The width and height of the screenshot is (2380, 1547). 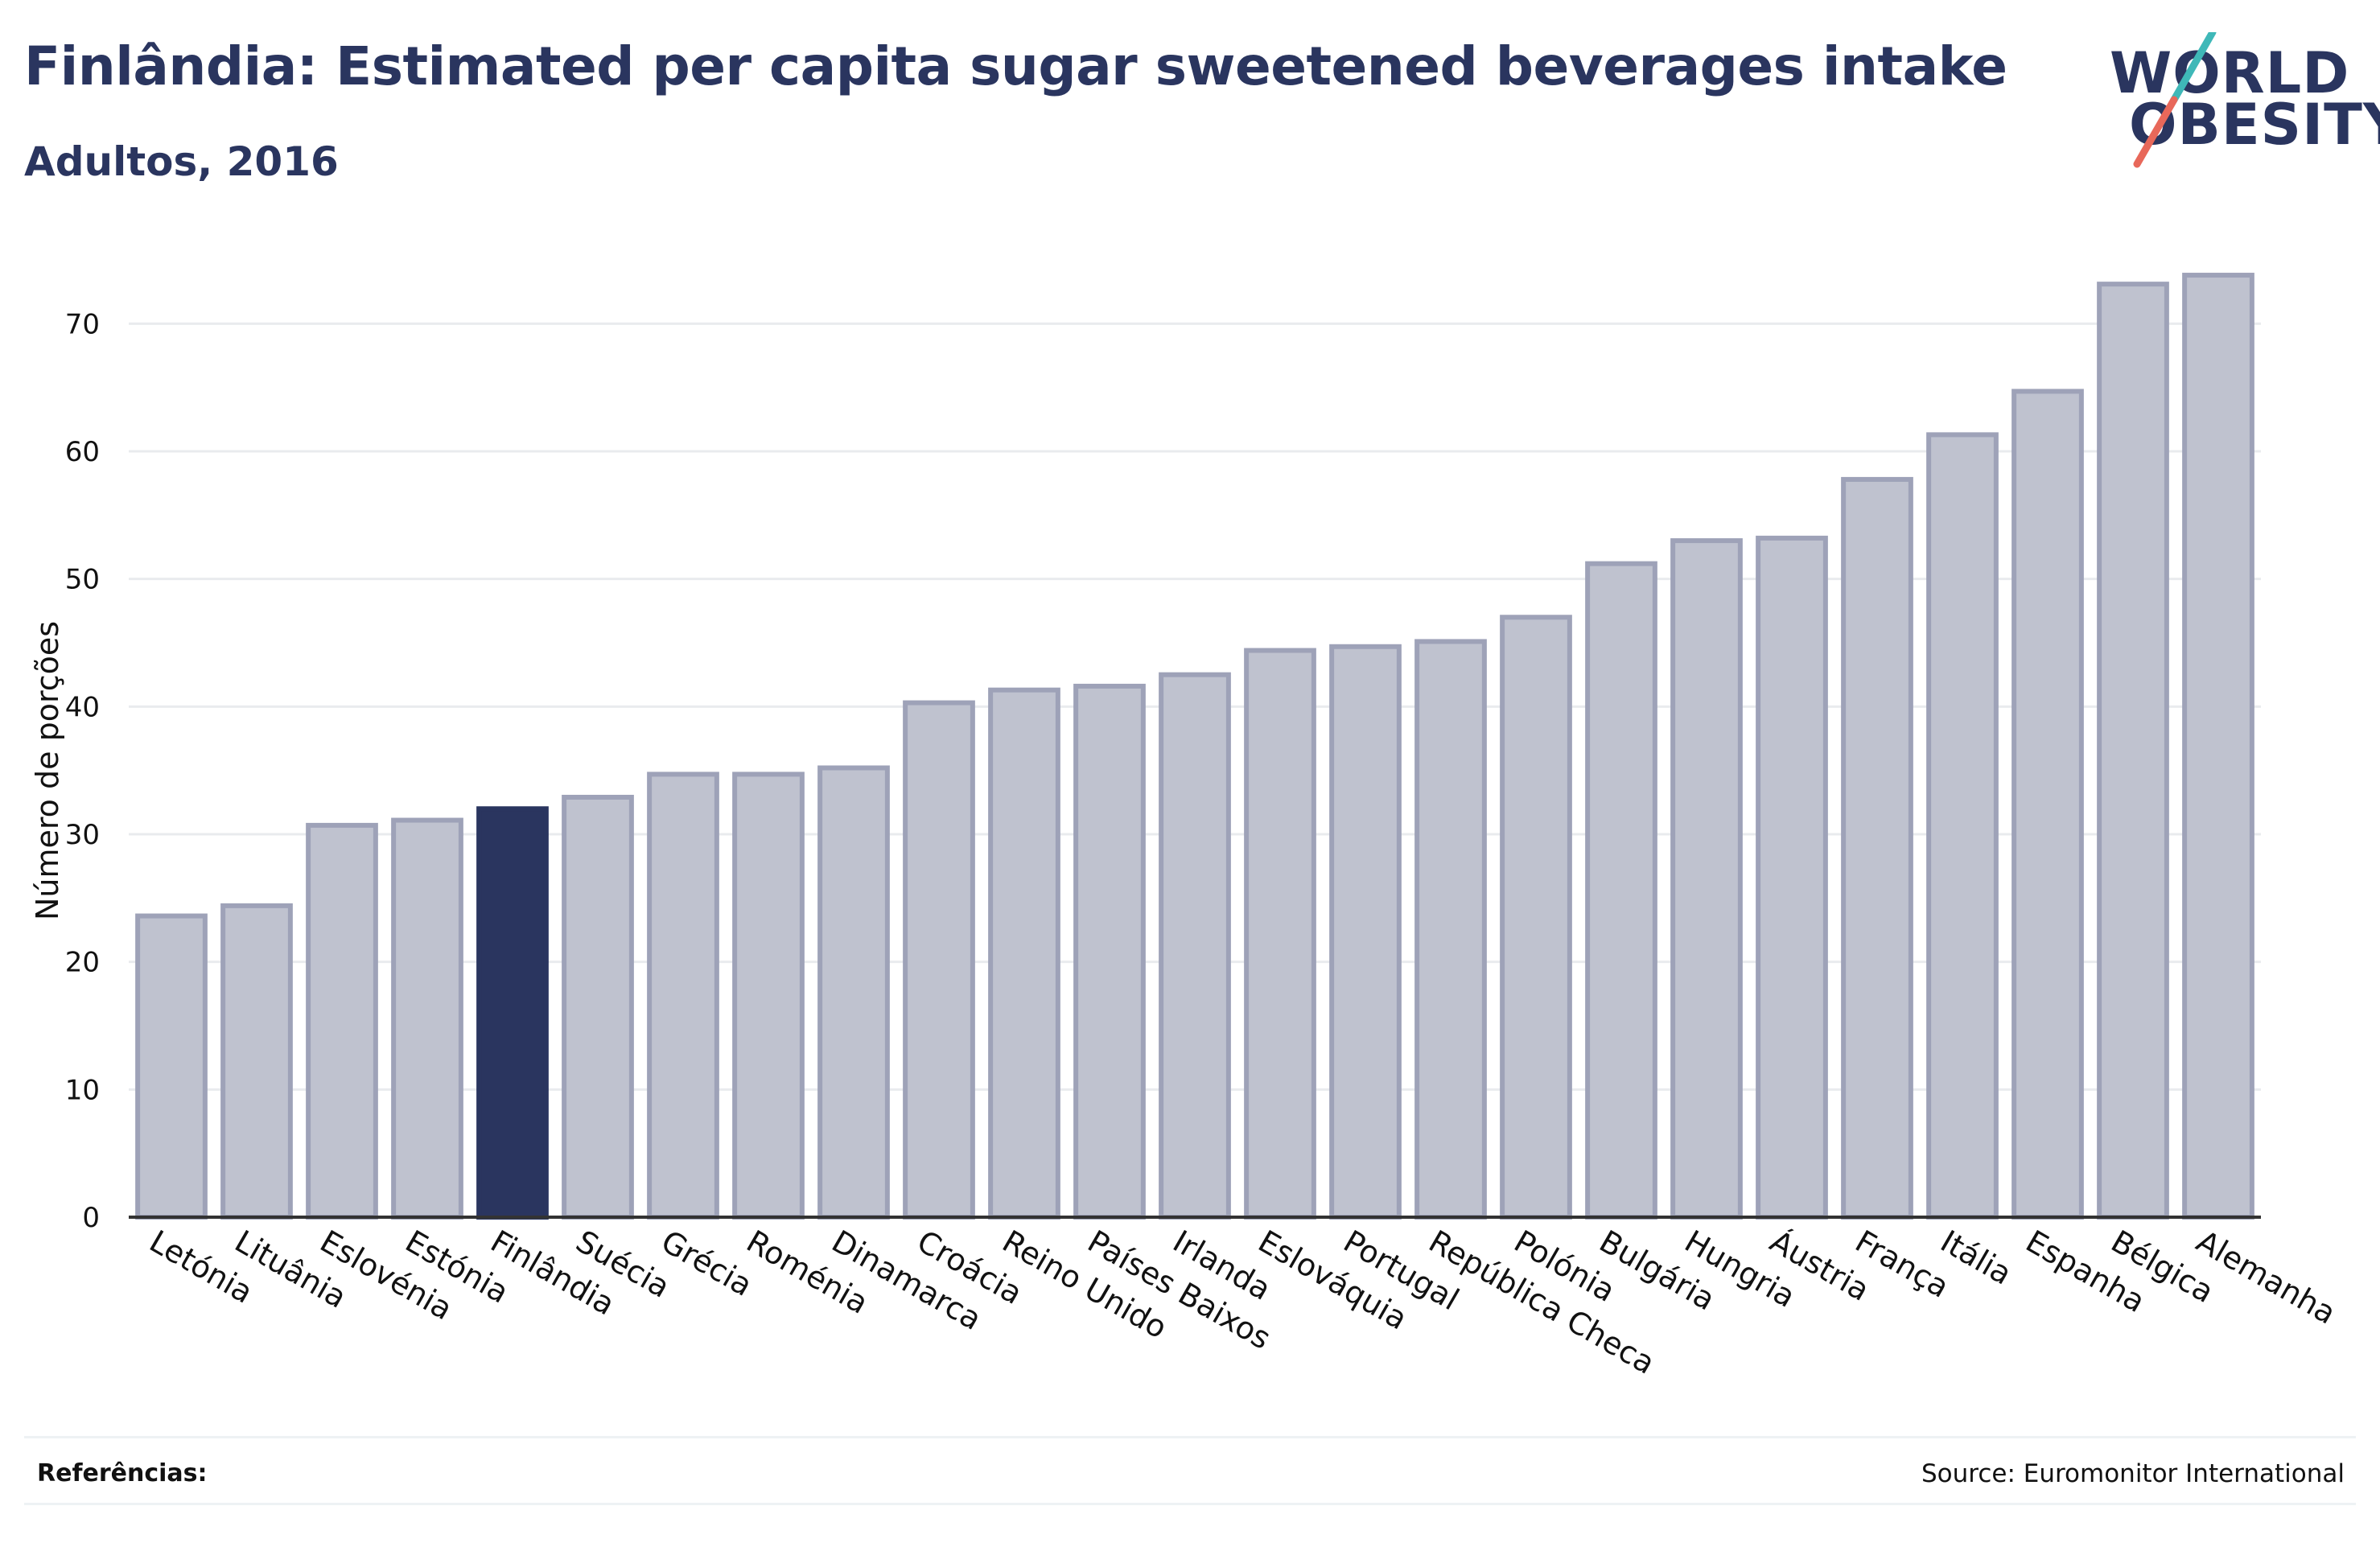 What do you see at coordinates (82, 963) in the screenshot?
I see `y-tick-label: 20` at bounding box center [82, 963].